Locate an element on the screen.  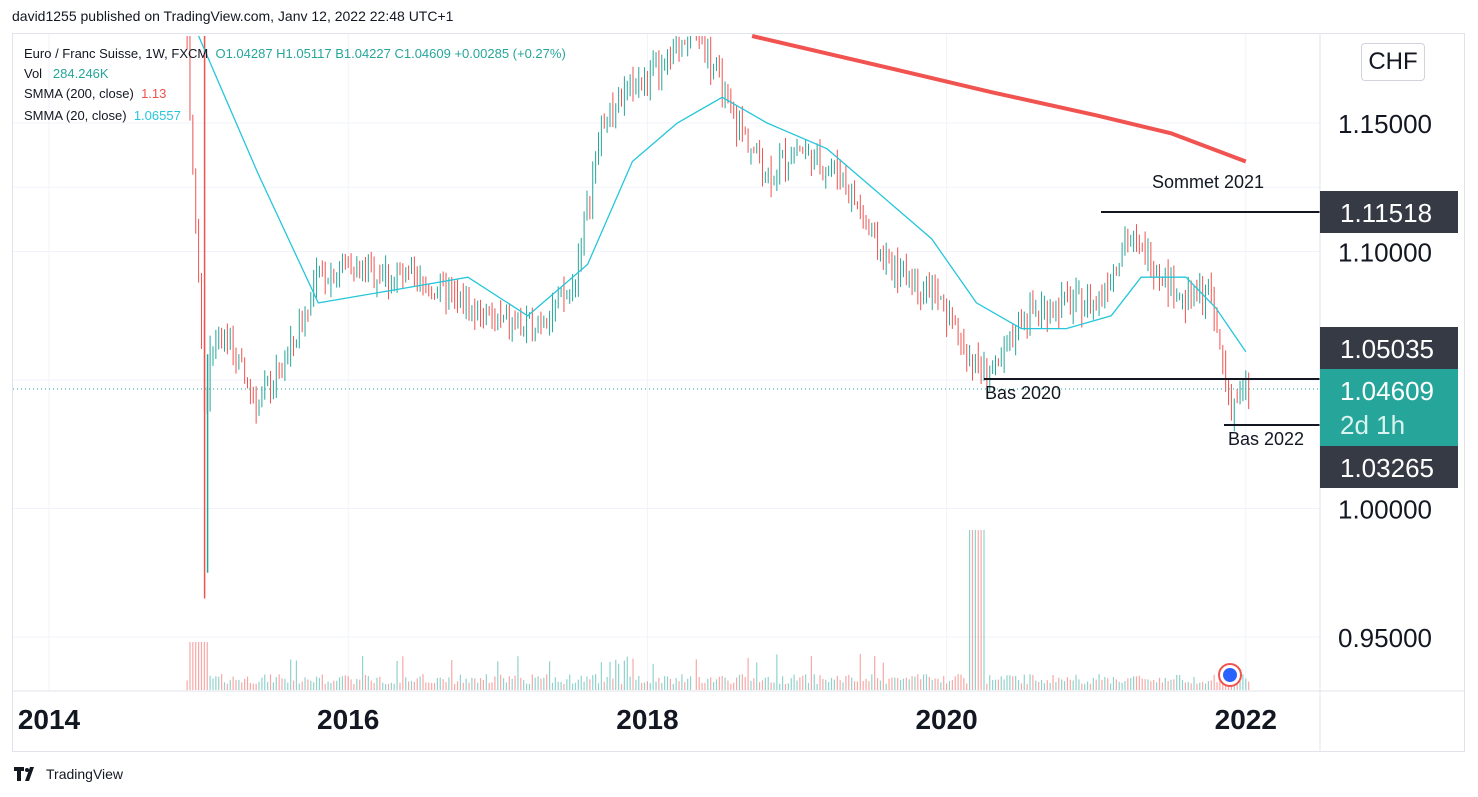
x-tick-4: 2022 is located at coordinates (1246, 719).